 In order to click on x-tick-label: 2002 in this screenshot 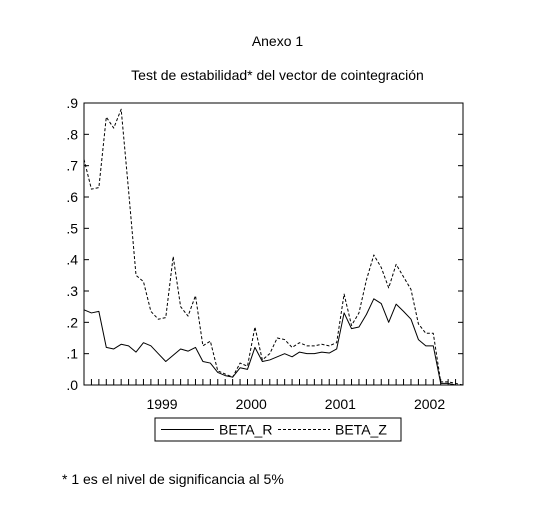, I will do `click(429, 404)`.